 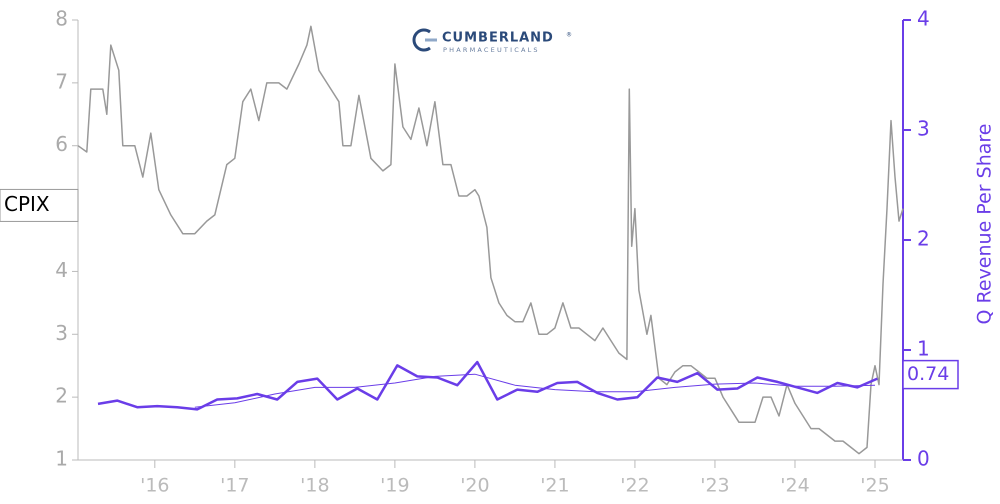 I want to click on x-tick-label: '19, so click(x=394, y=486).